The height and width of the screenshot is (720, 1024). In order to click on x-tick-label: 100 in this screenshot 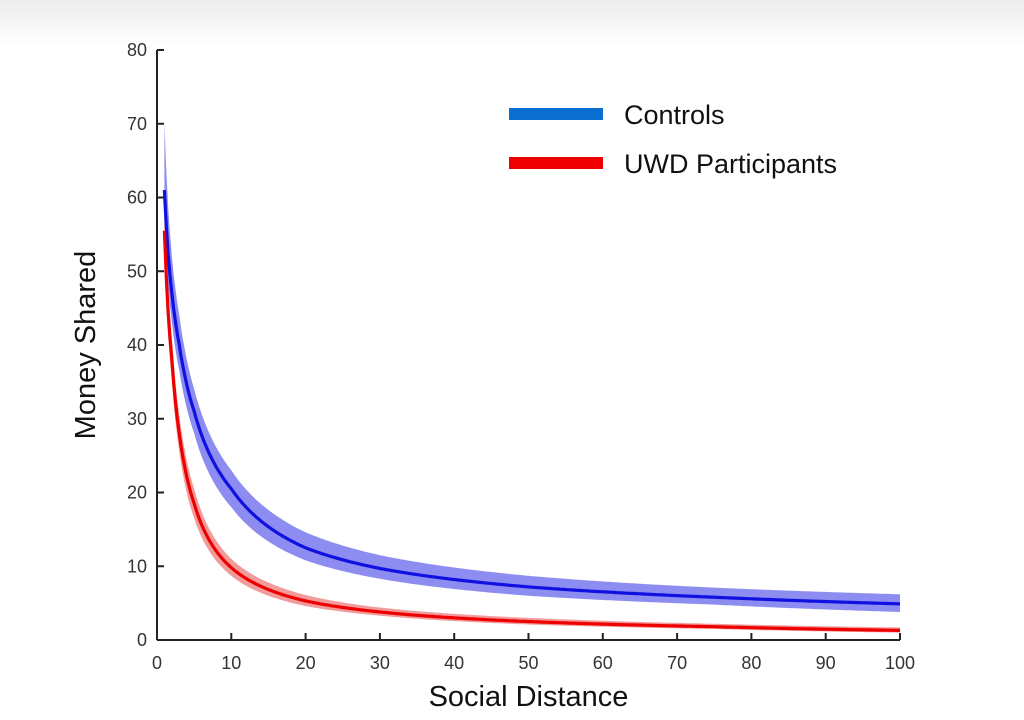, I will do `click(900, 663)`.